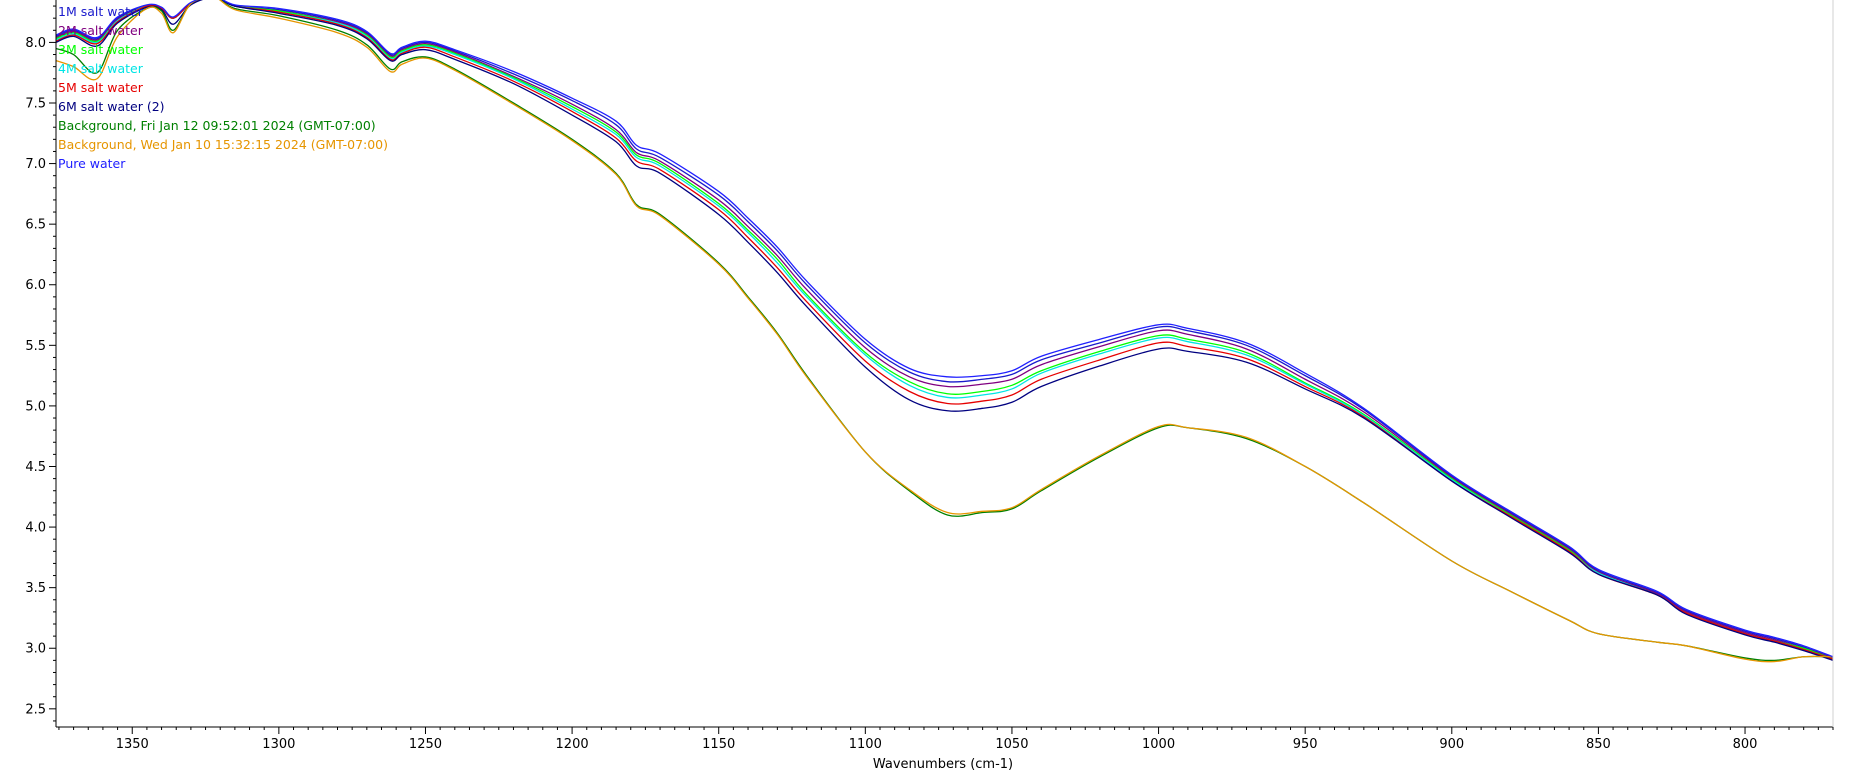  What do you see at coordinates (101, 49) in the screenshot?
I see `legend-entry: 3M salt water` at bounding box center [101, 49].